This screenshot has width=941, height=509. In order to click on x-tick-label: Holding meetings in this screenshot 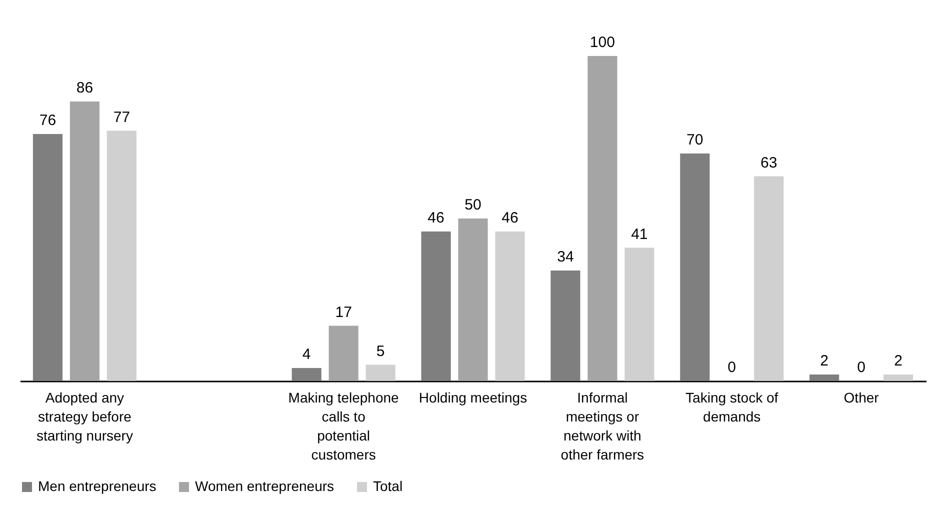, I will do `click(473, 398)`.